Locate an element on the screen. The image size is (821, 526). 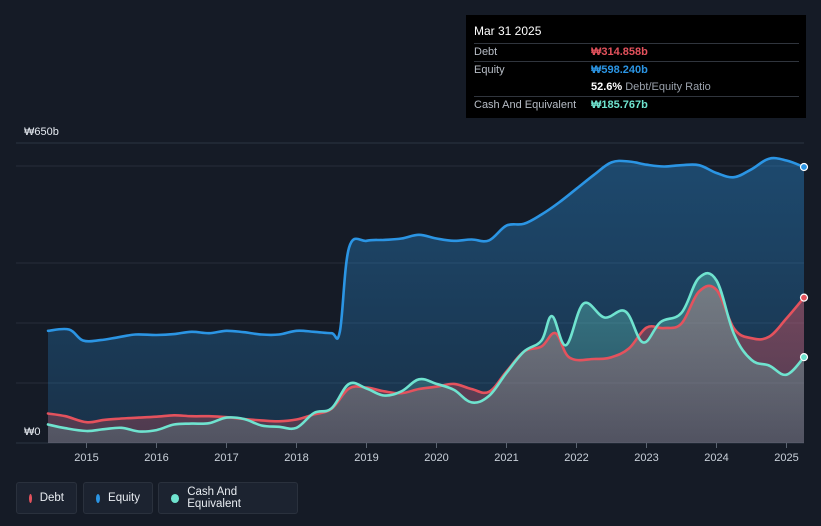
series-end-marker-cash is located at coordinates (804, 357).